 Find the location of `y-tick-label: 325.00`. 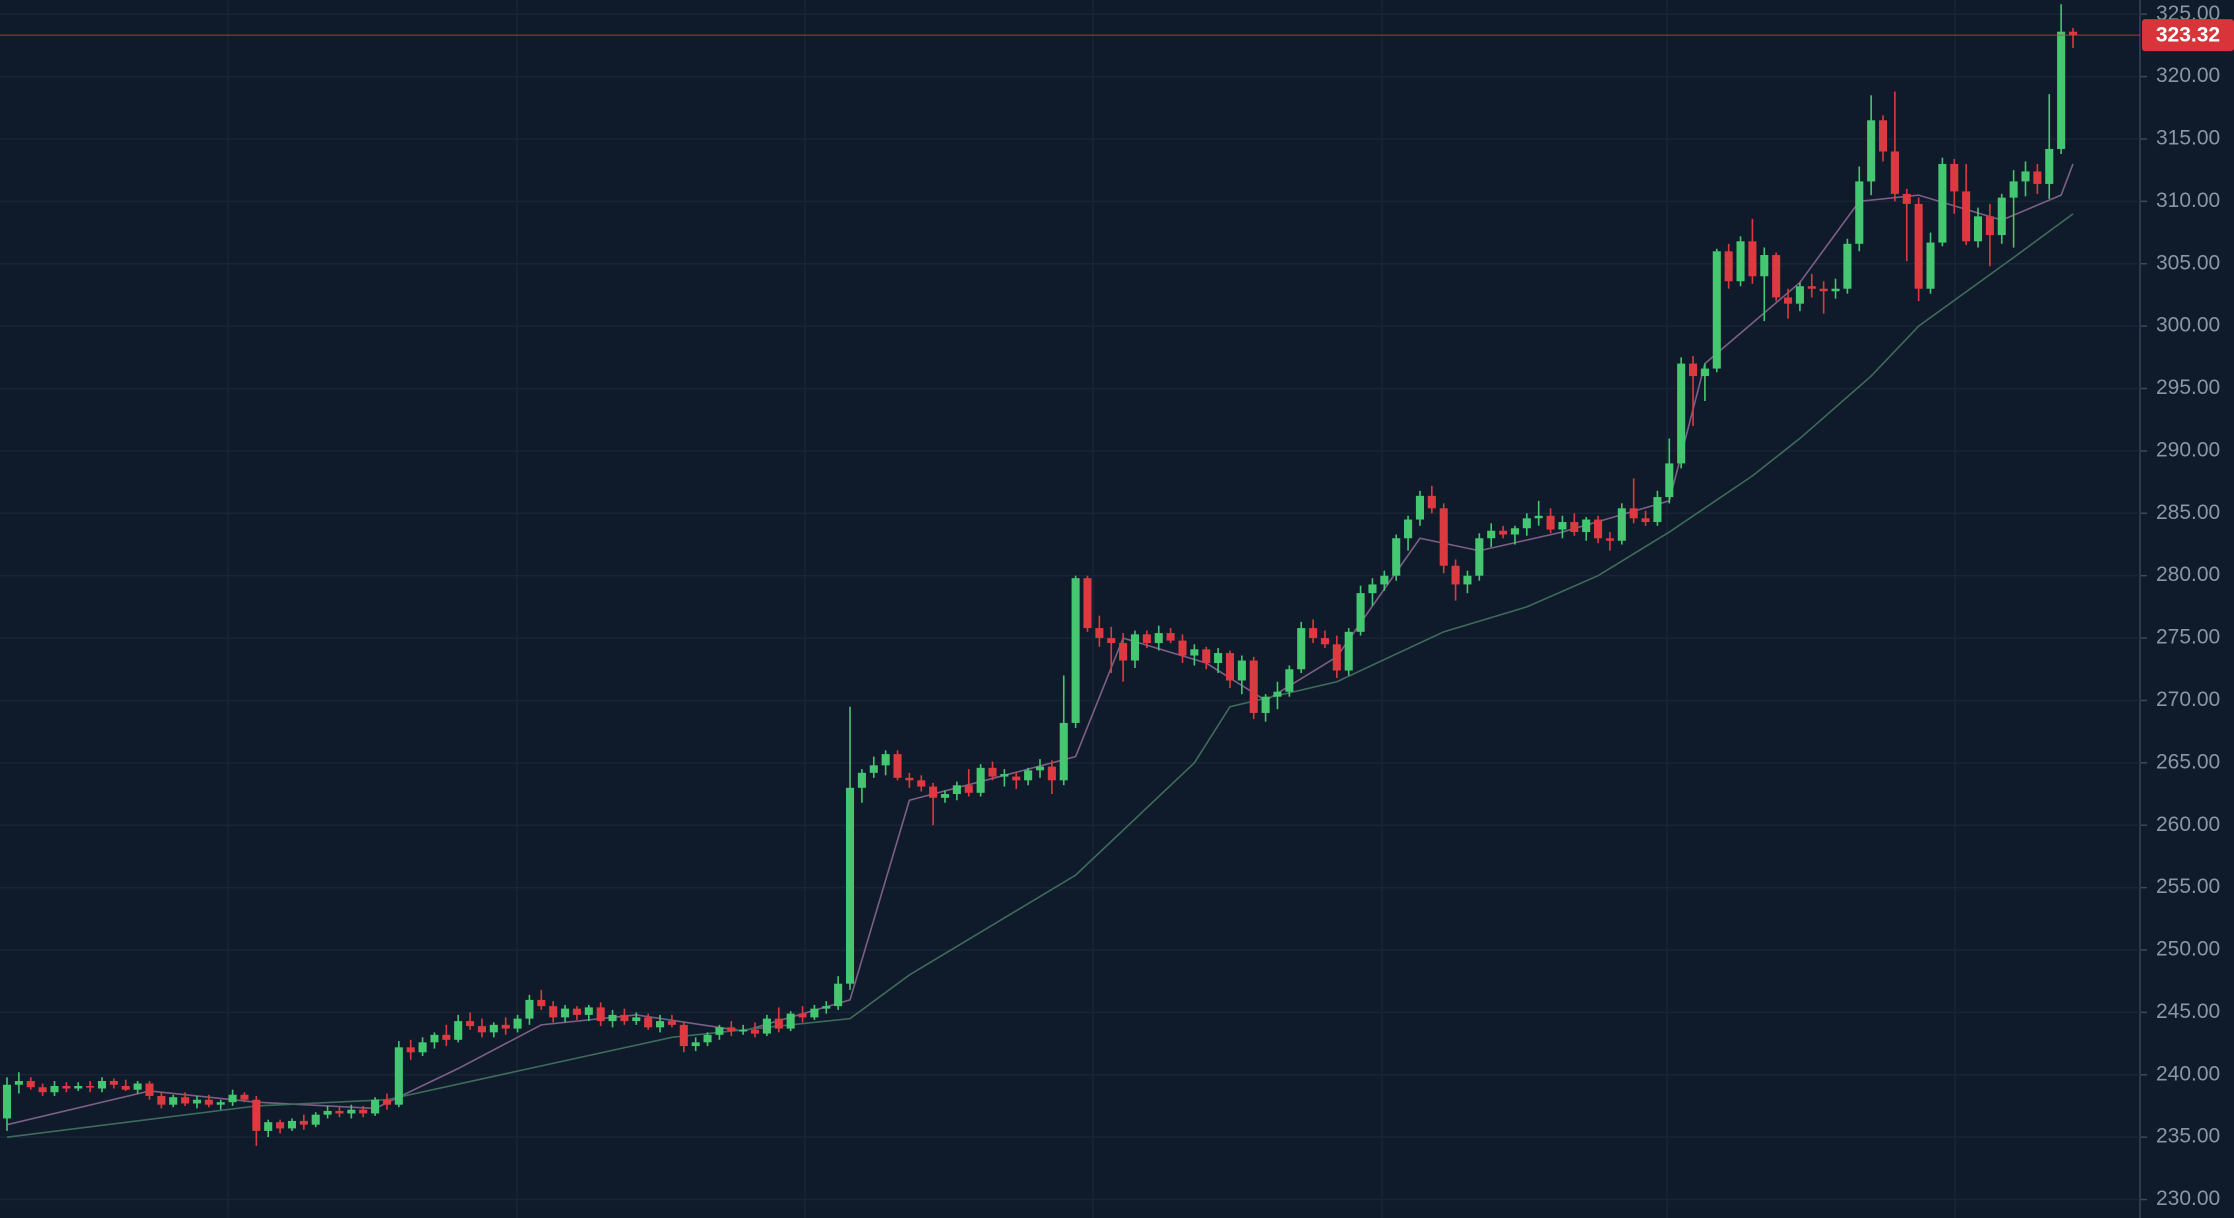

y-tick-label: 325.00 is located at coordinates (2188, 13).